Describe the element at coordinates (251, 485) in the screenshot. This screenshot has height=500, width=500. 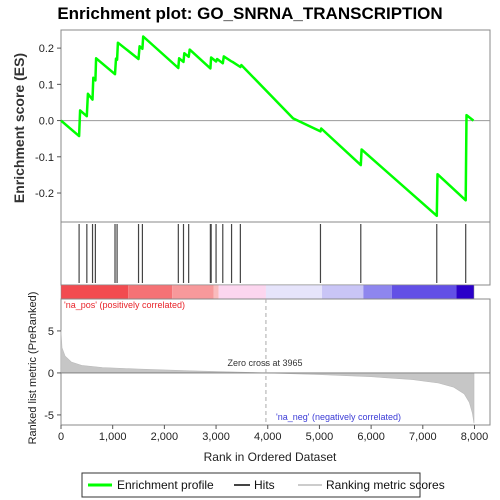
I see `legend-box` at that location.